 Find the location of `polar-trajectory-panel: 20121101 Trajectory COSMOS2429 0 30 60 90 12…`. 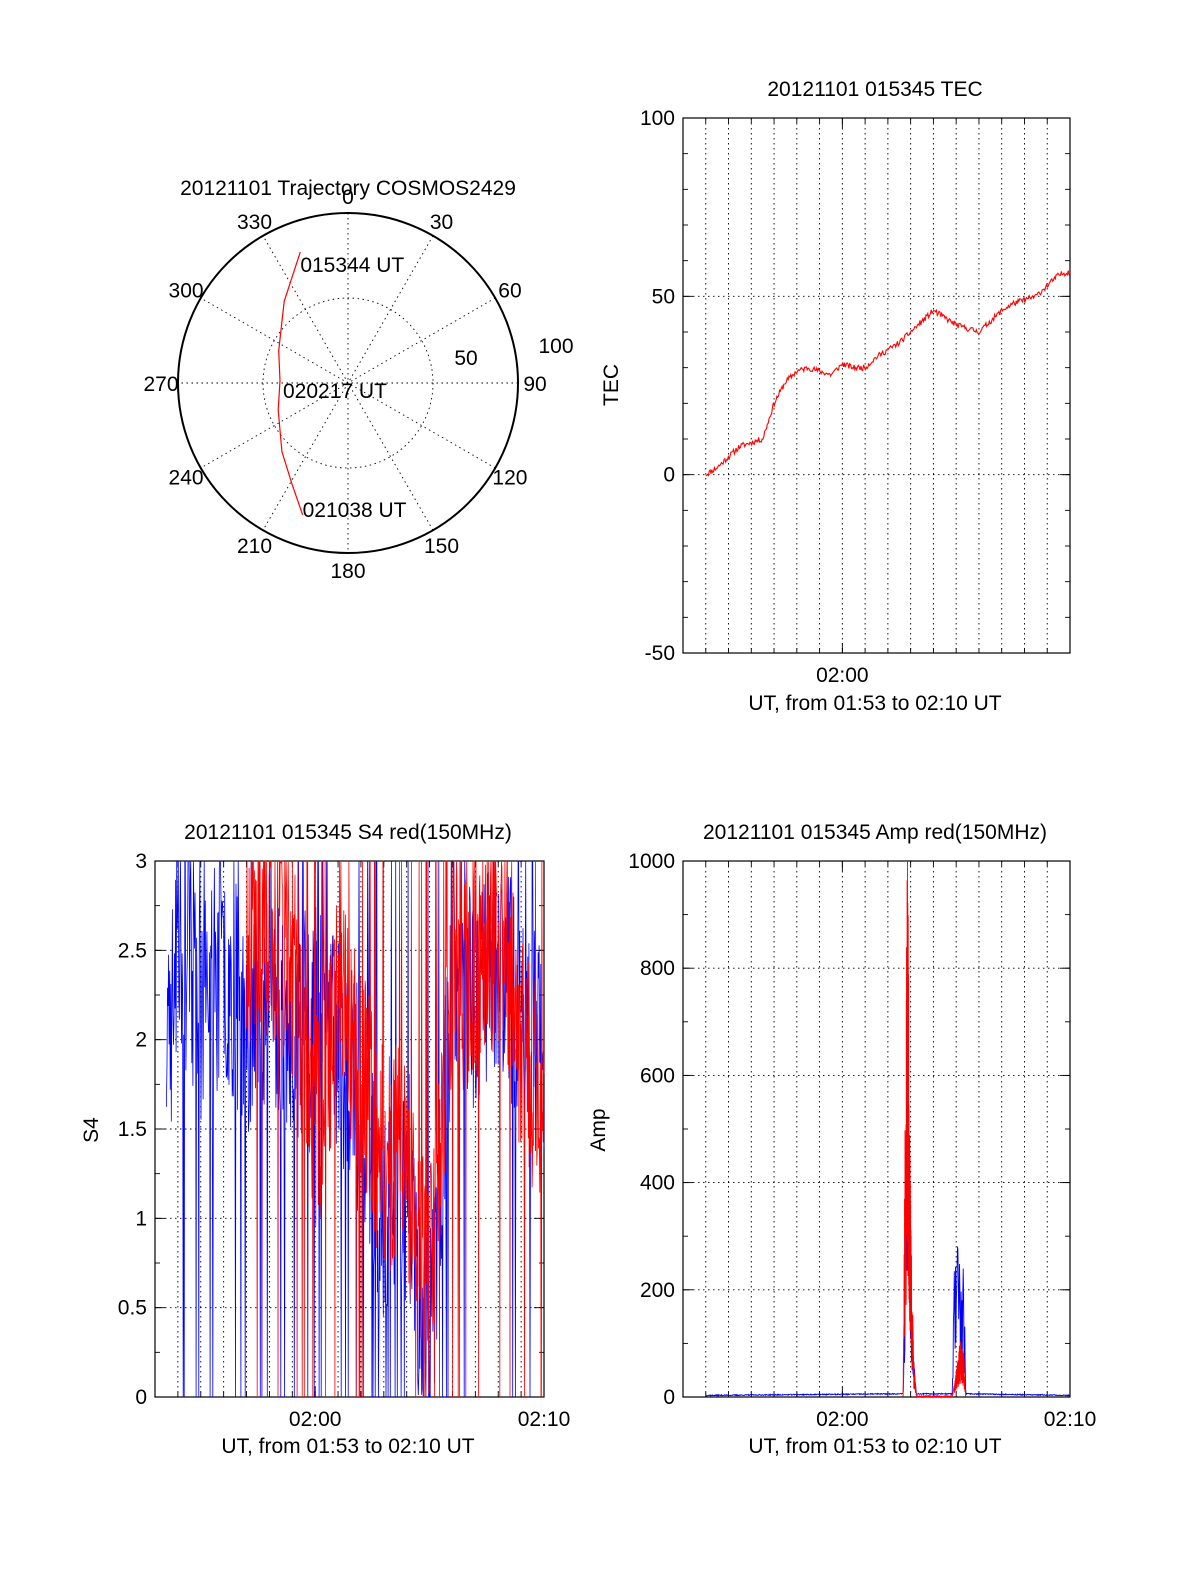

polar-trajectory-panel: 20121101 Trajectory COSMOS2429 0 30 60 90 12… is located at coordinates (358, 380).